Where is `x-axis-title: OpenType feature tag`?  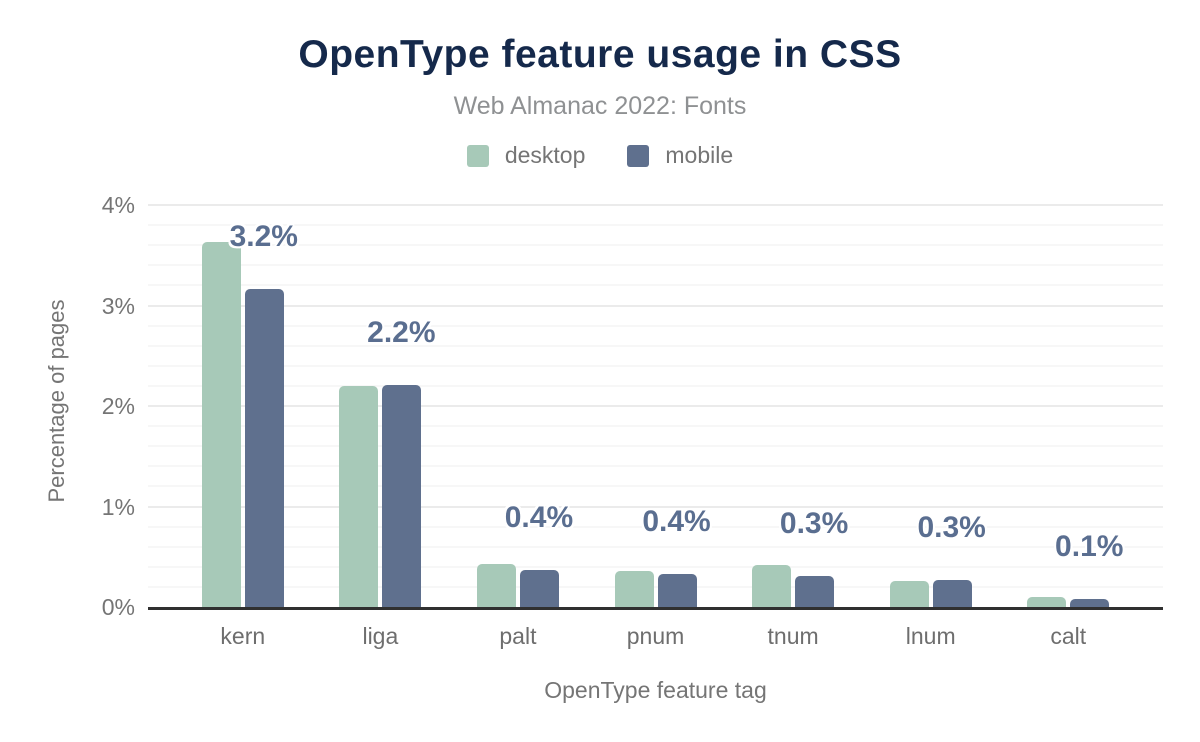 x-axis-title: OpenType feature tag is located at coordinates (655, 690).